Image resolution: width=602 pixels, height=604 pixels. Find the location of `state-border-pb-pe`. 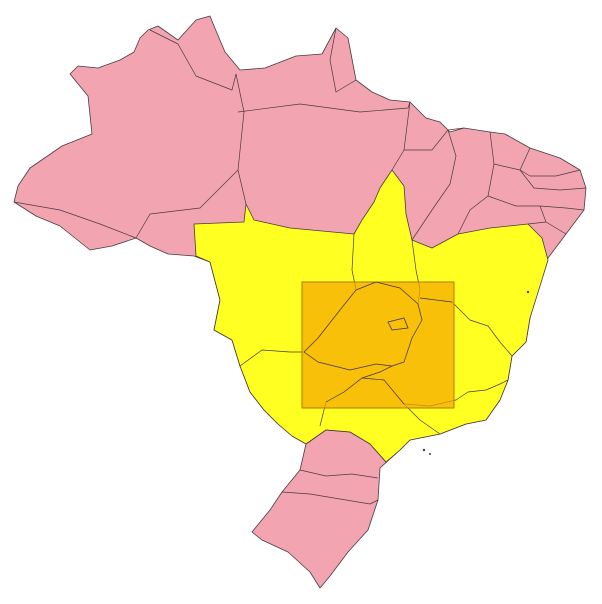

state-border-pb-pe is located at coordinates (540, 177).